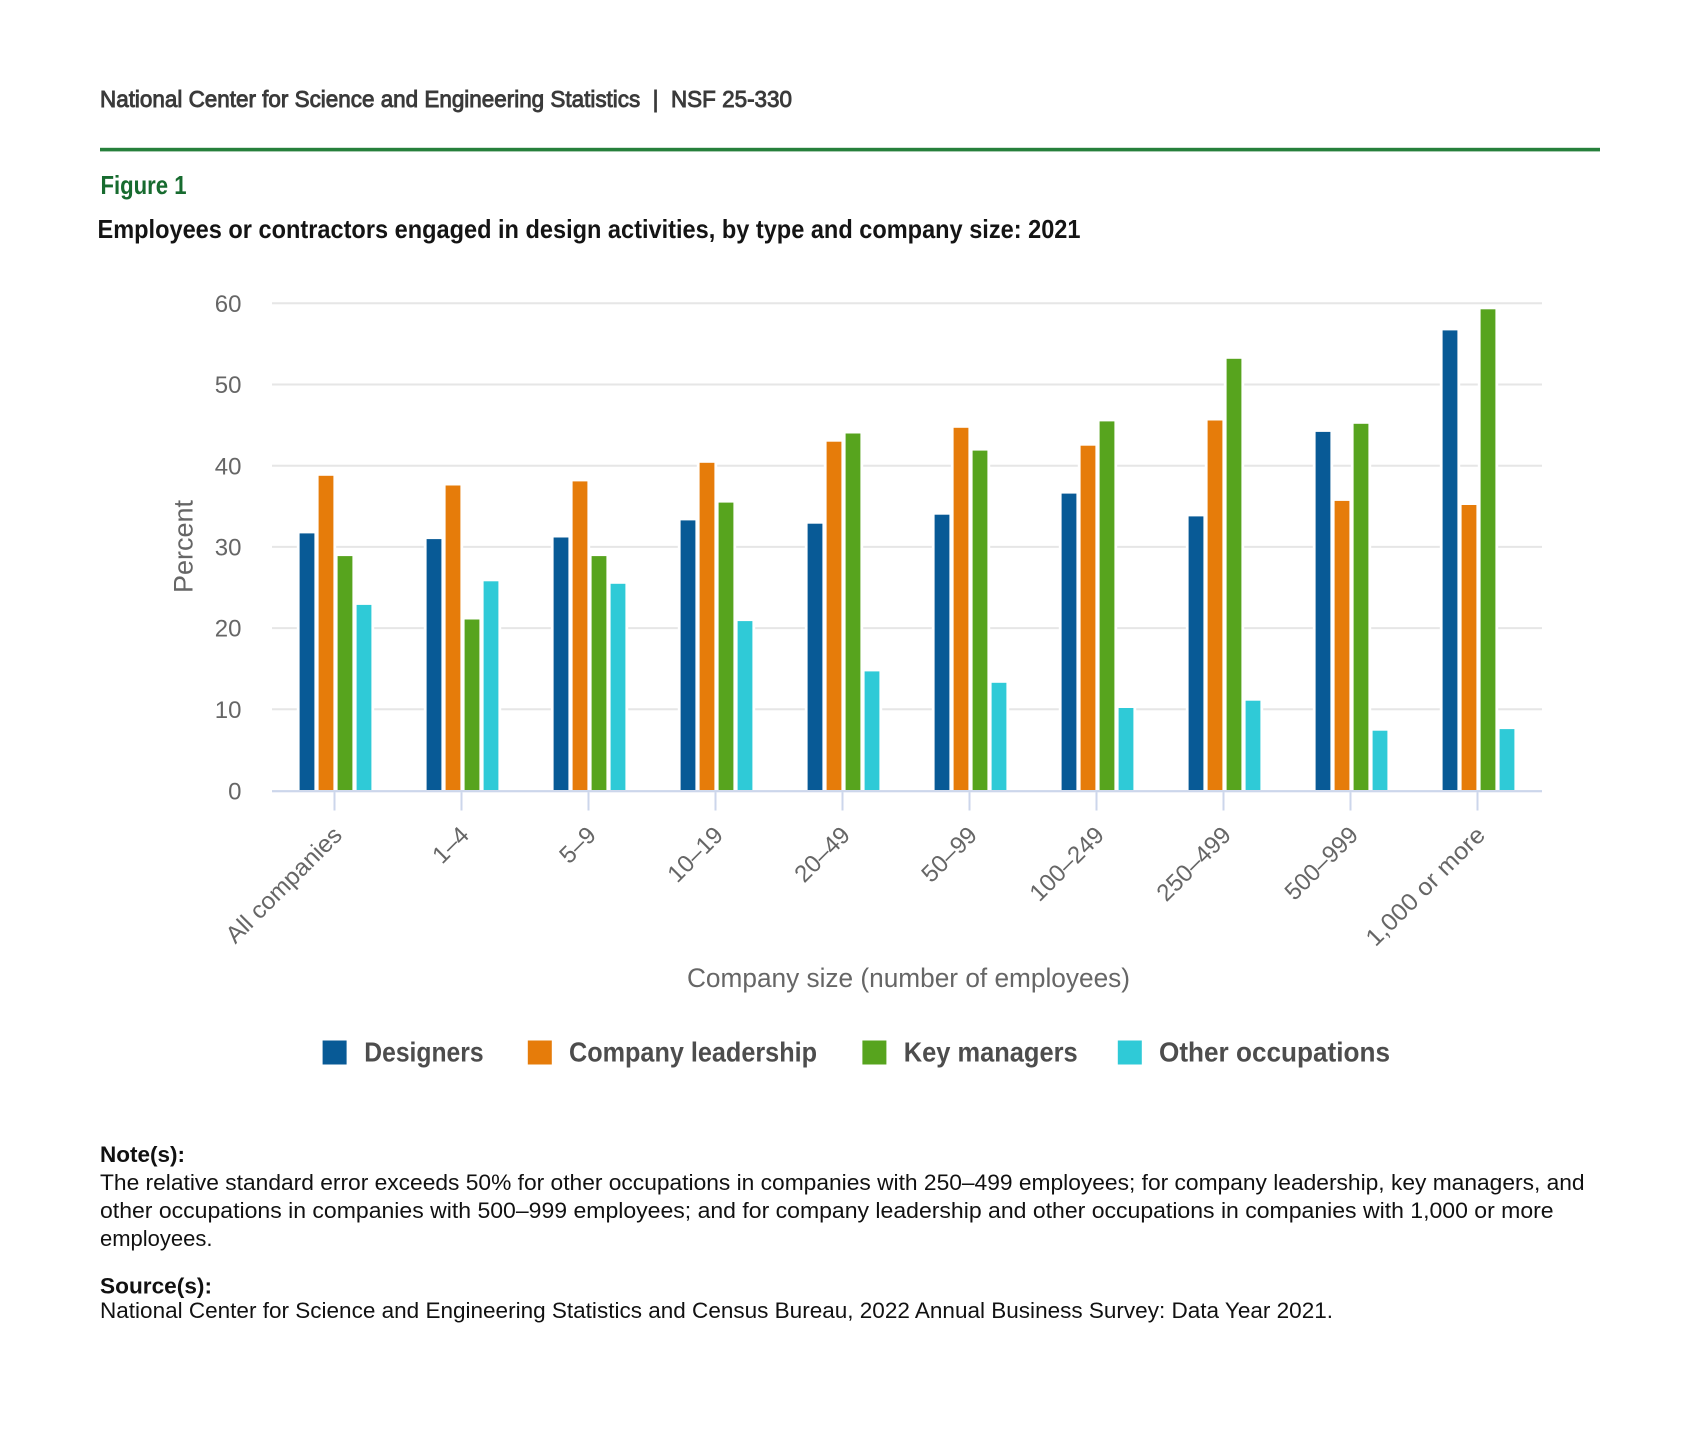  What do you see at coordinates (228, 629) in the screenshot?
I see `svg-text: 20` at bounding box center [228, 629].